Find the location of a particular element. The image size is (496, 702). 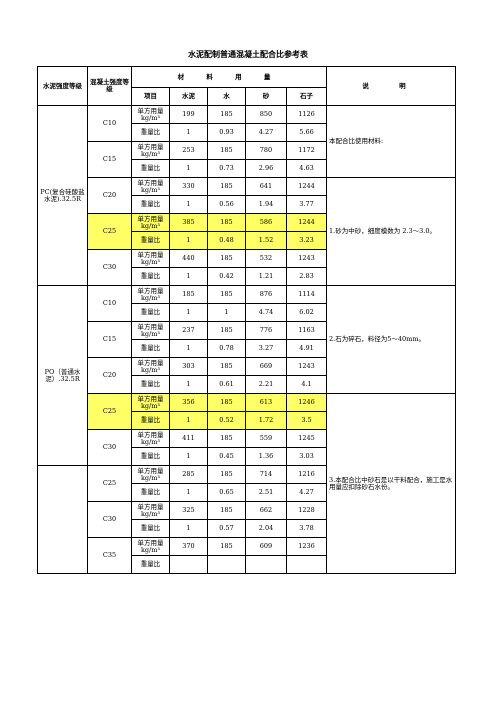

value-cell: 0.93 is located at coordinates (226, 132).